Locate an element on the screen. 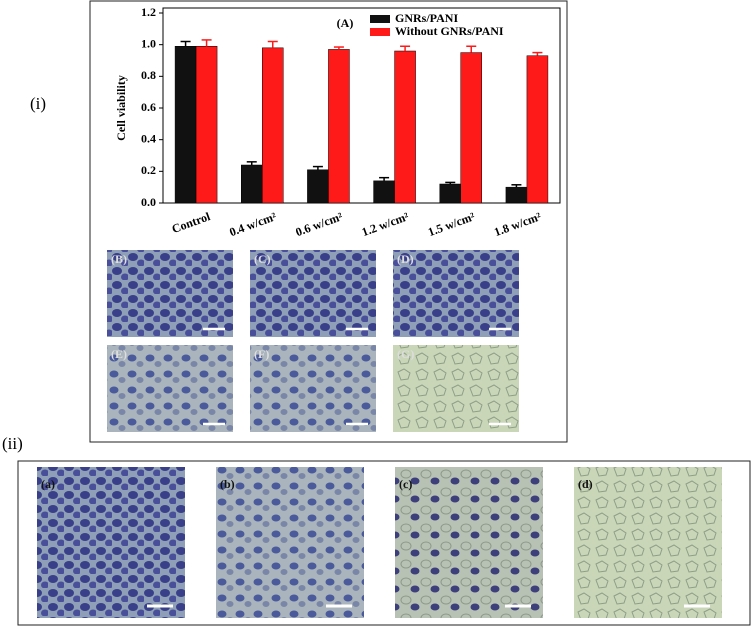  y-tick-label: 0.8 is located at coordinates (148, 75).